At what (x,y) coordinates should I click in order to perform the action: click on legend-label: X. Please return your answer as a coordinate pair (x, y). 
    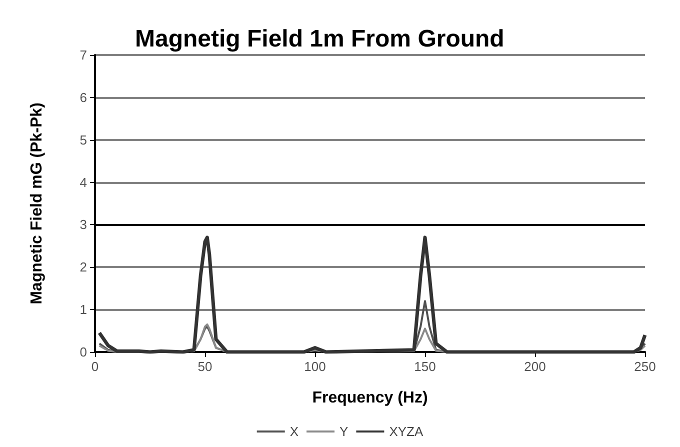
    Looking at the image, I should click on (294, 431).